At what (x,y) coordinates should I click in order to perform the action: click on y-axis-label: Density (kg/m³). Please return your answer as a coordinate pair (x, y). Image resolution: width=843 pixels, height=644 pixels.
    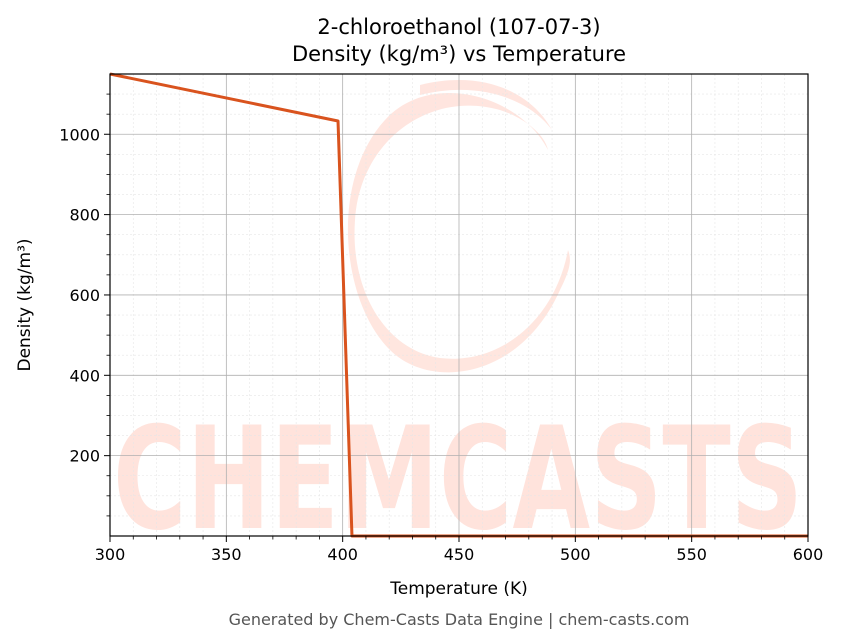
    Looking at the image, I should click on (25, 304).